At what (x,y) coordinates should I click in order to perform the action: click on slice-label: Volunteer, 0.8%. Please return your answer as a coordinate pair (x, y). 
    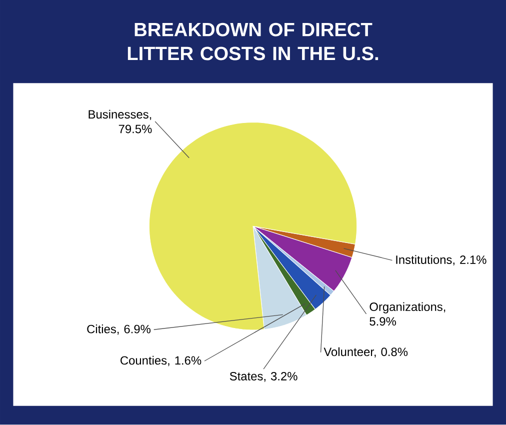
    Looking at the image, I should click on (366, 352).